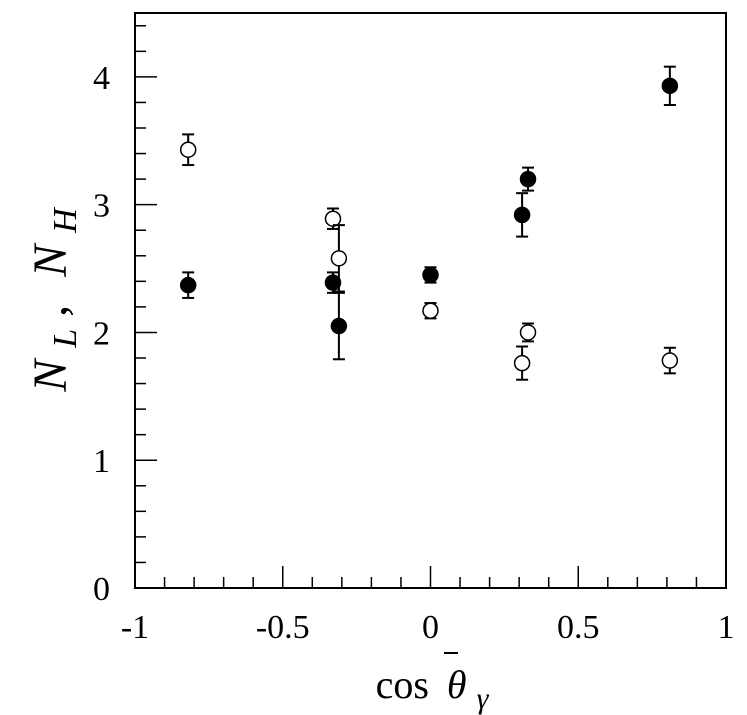  I want to click on y-tick-label: 0, so click(101, 589).